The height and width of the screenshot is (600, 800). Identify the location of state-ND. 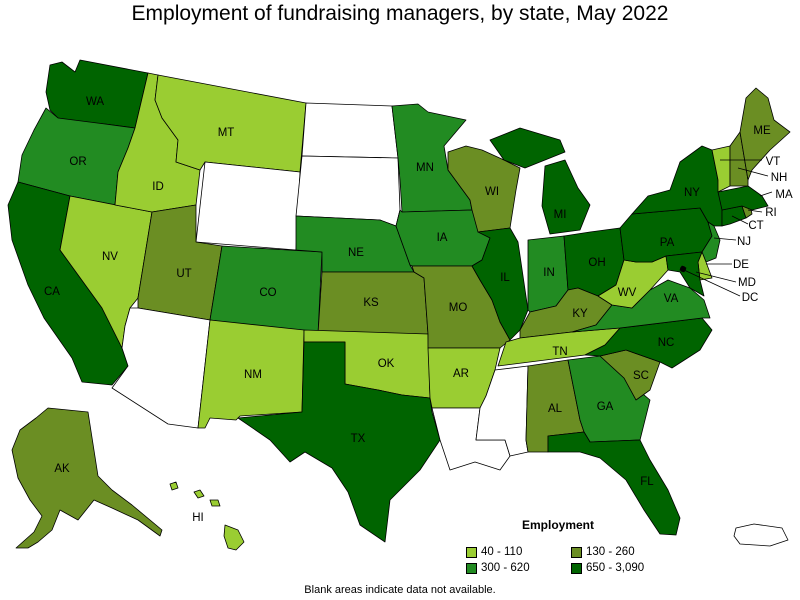
(350, 130).